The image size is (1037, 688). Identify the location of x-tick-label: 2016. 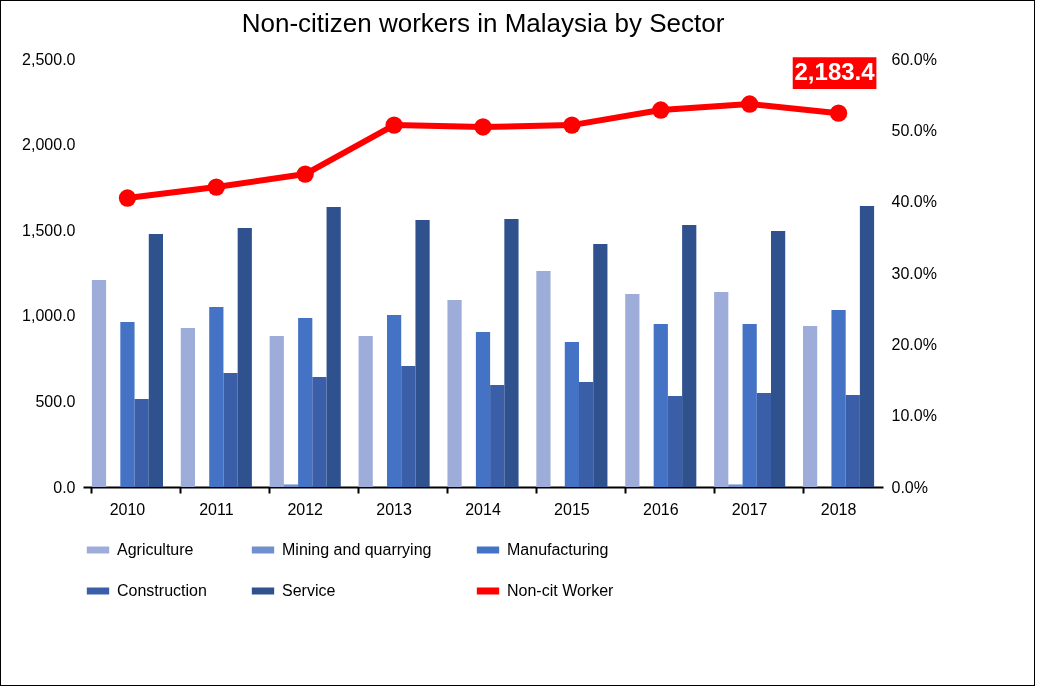
(660, 509).